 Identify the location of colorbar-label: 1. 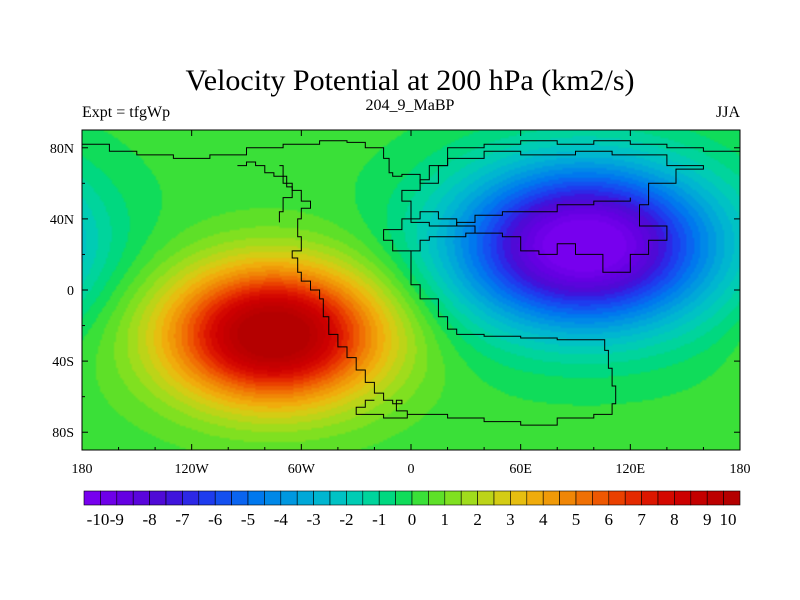
(445, 519).